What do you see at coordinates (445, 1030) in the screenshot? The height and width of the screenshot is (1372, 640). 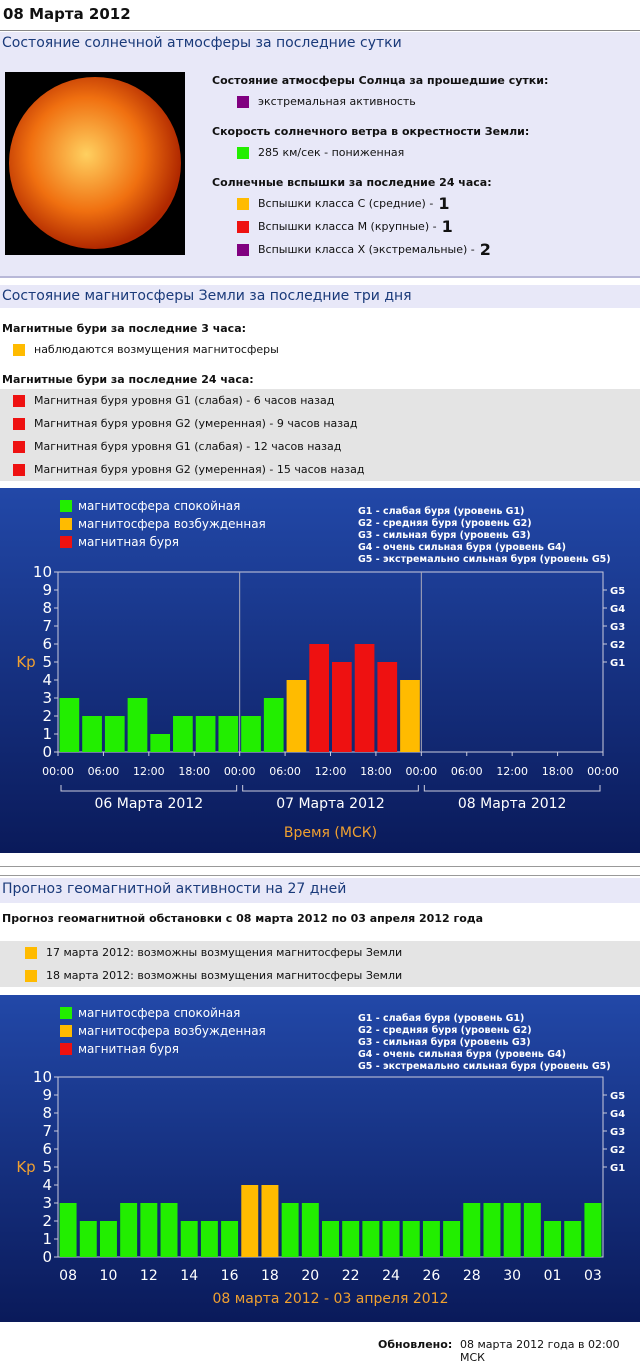 I see `storm-scale-label: G2 - средняя буря (уровень G2)` at bounding box center [445, 1030].